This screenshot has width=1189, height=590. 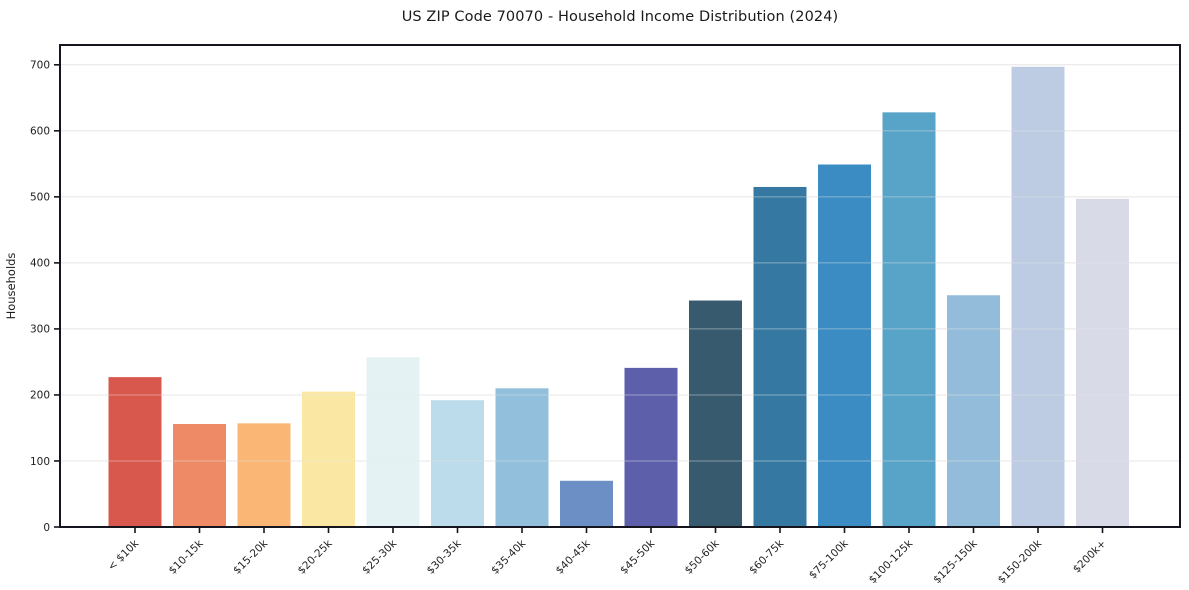 What do you see at coordinates (187, 557) in the screenshot?
I see `x-tick-label: $10-15k` at bounding box center [187, 557].